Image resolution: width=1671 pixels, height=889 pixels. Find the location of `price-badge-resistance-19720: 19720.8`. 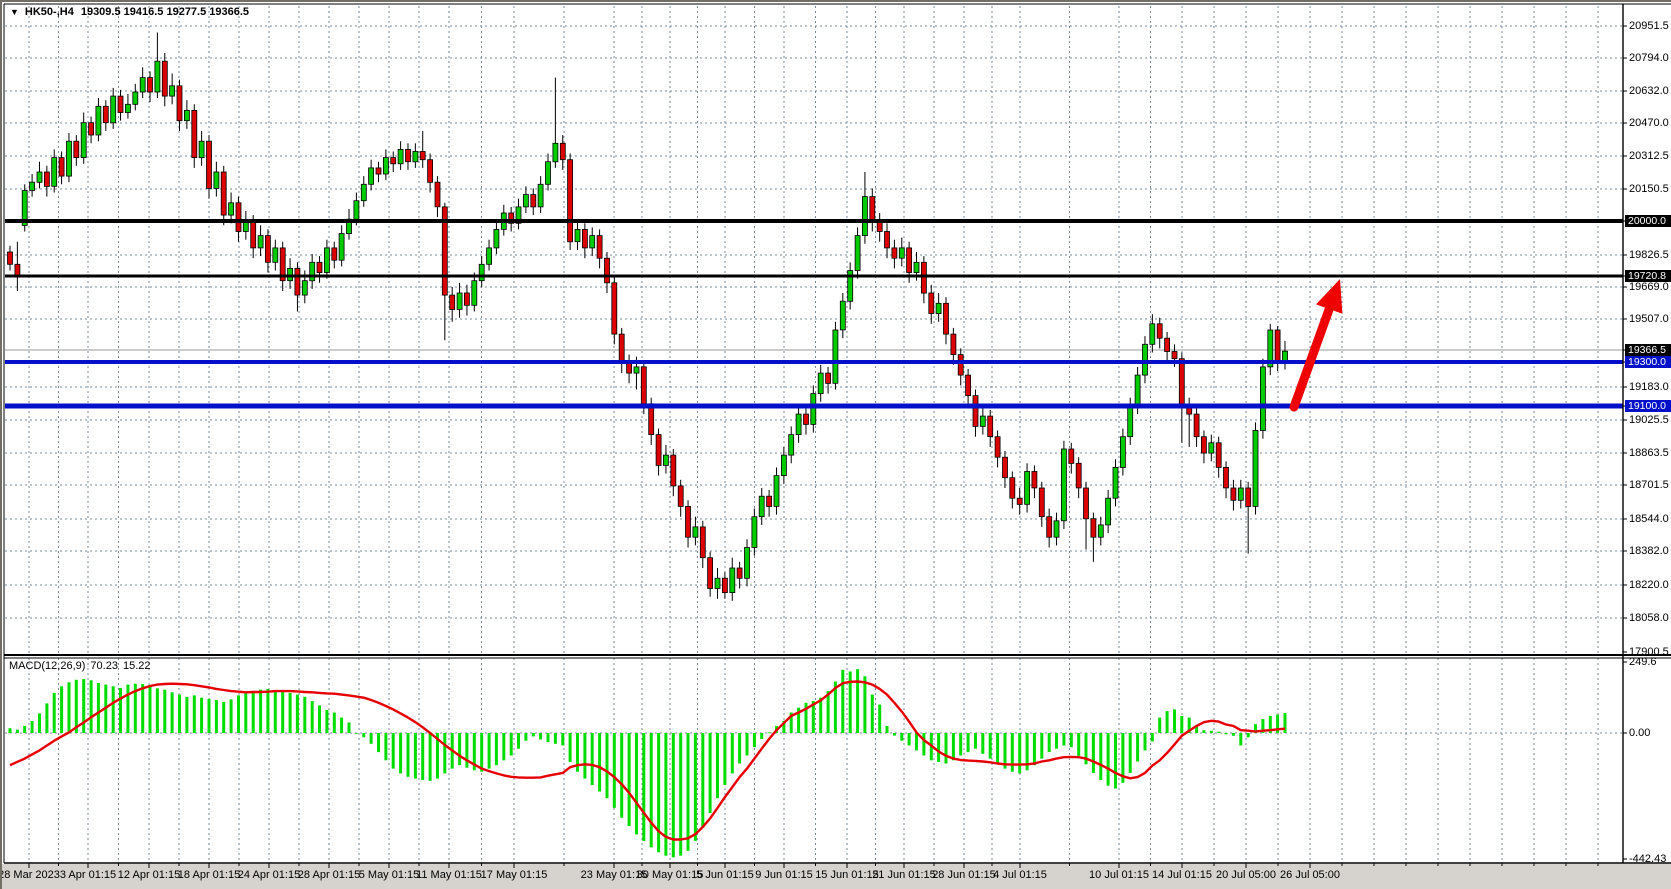

price-badge-resistance-19720: 19720.8 is located at coordinates (1648, 276).